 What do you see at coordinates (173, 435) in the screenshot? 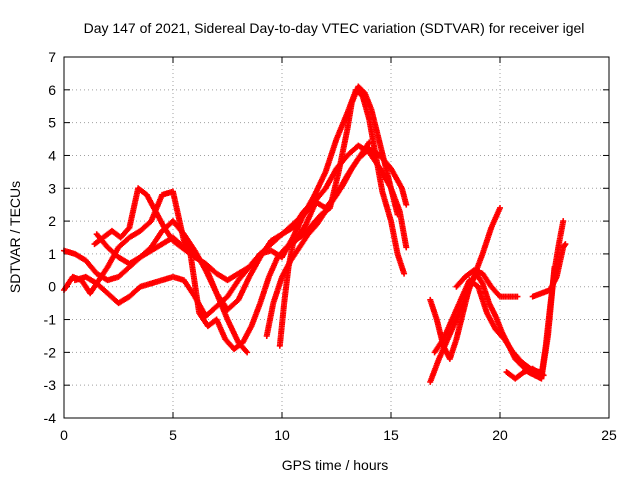
I see `x-tick-label: 5` at bounding box center [173, 435].